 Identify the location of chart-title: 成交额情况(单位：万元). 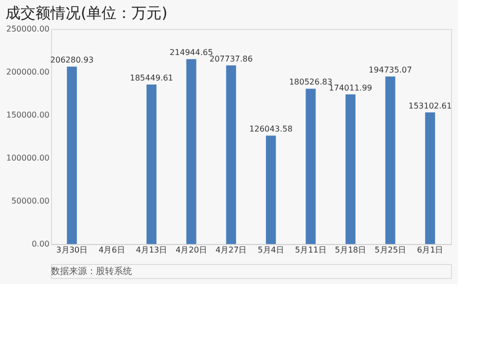
(87, 13).